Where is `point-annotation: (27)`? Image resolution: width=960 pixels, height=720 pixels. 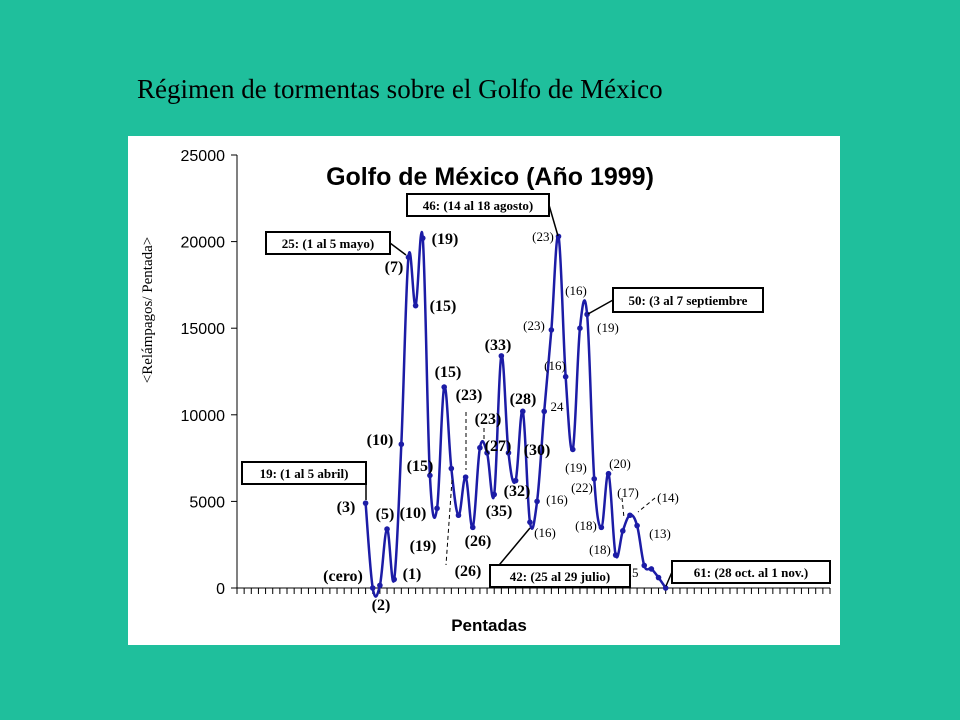
point-annotation: (27) is located at coordinates (498, 446).